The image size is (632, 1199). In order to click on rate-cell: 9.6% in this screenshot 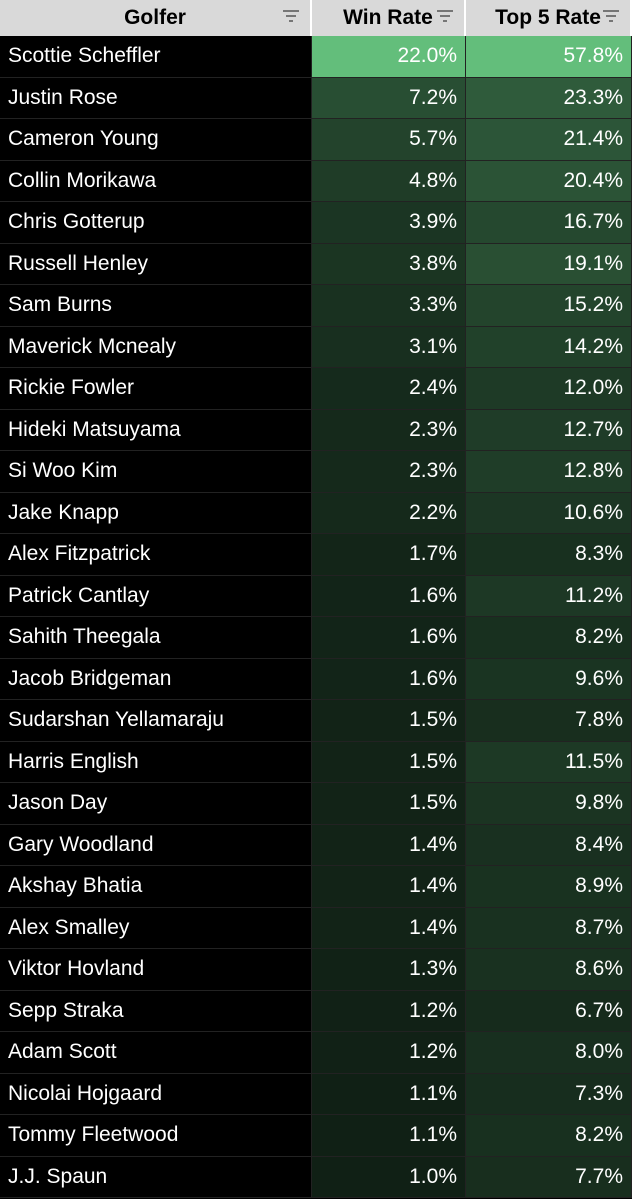, I will do `click(549, 679)`.